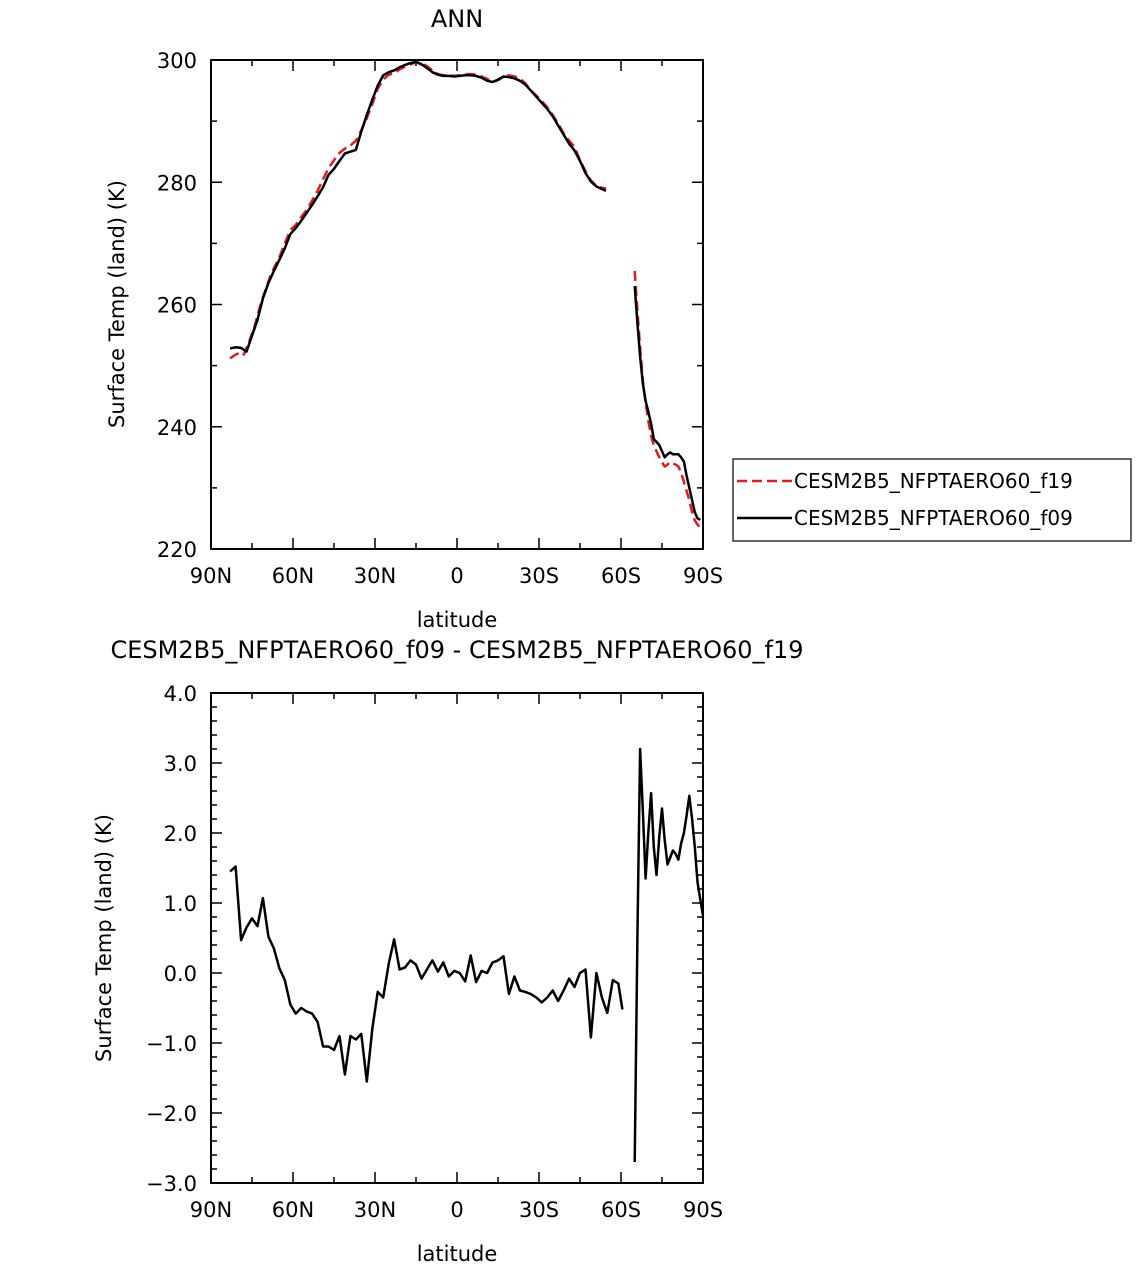 The image size is (1138, 1268). What do you see at coordinates (177, 61) in the screenshot?
I see `y-tick-label: 300` at bounding box center [177, 61].